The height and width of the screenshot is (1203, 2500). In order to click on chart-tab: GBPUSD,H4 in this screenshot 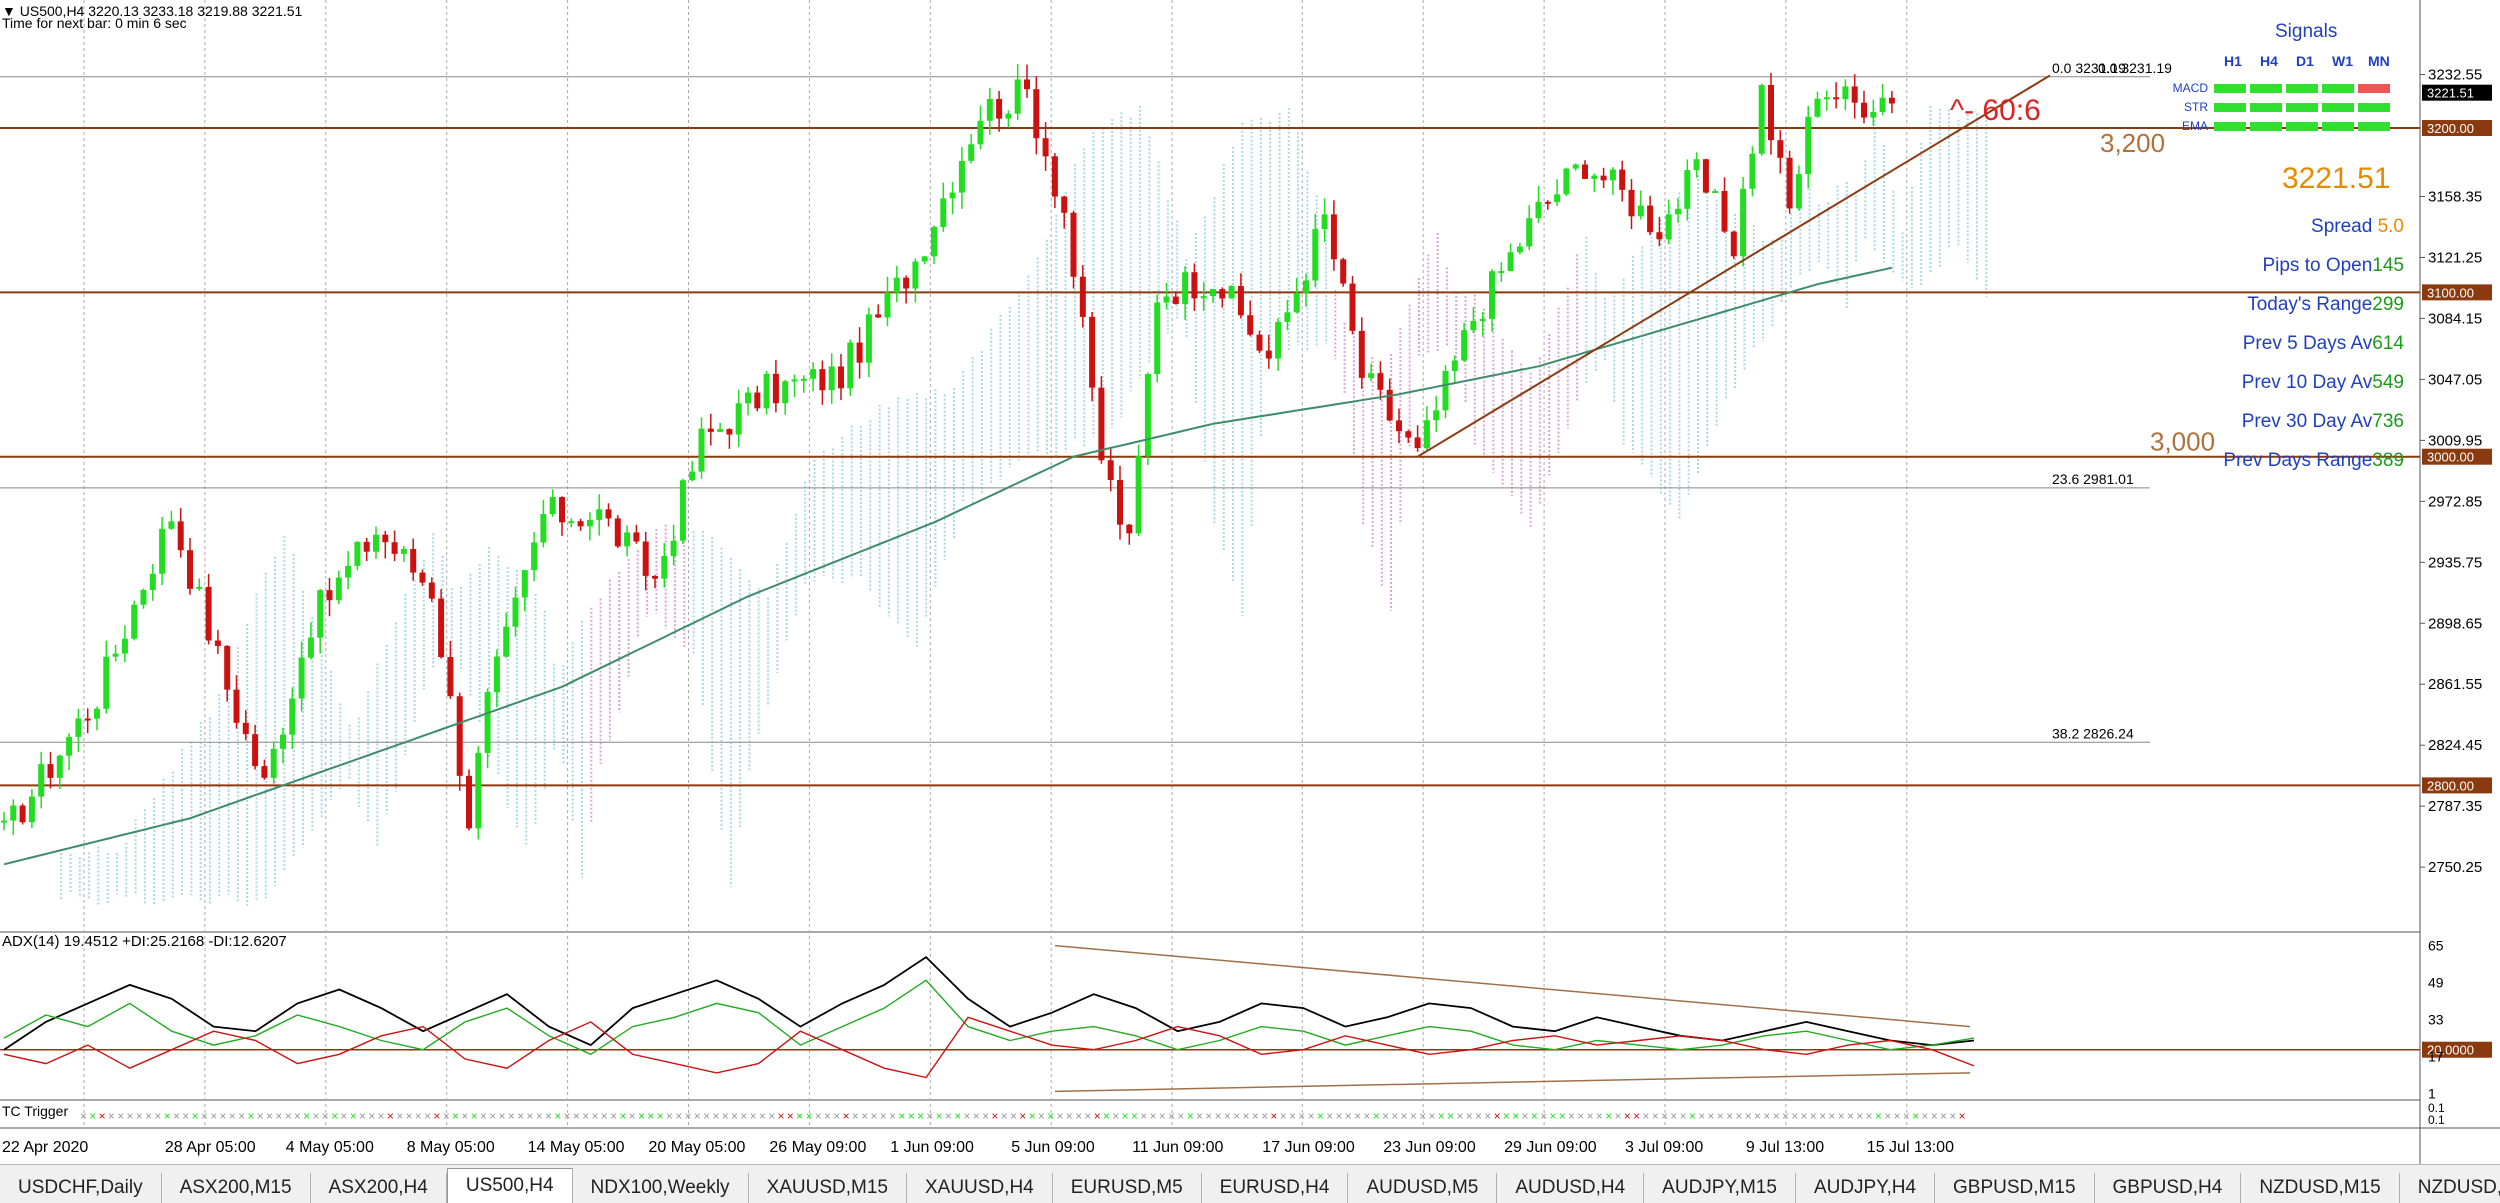, I will do `click(2168, 1188)`.